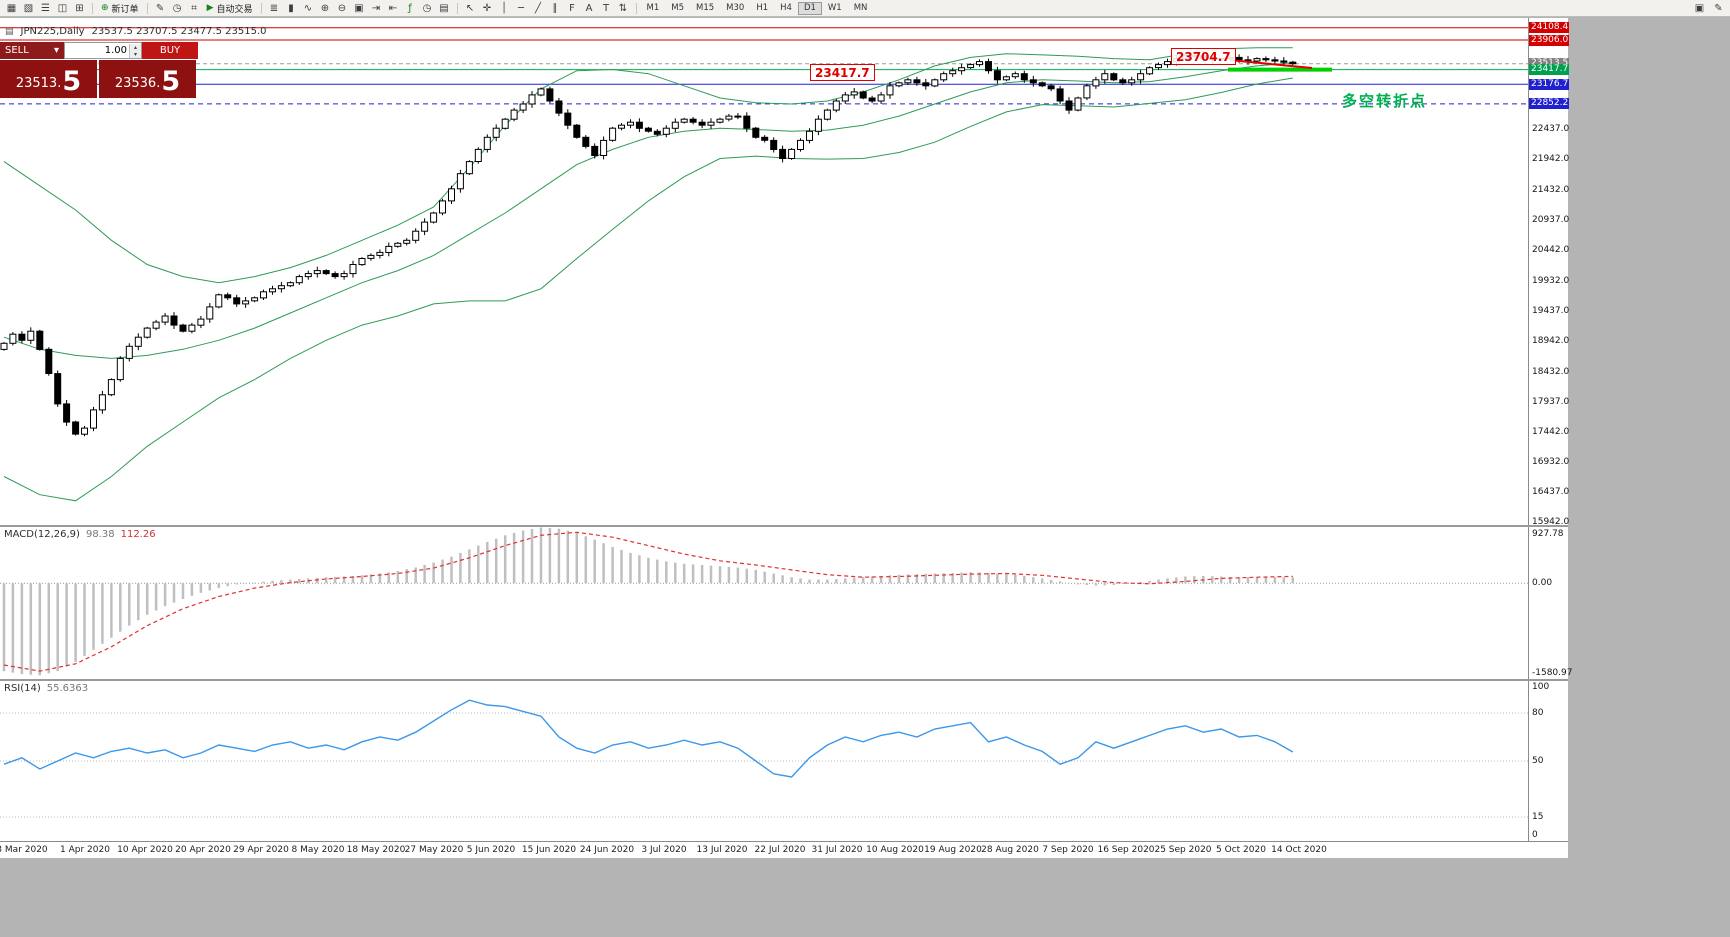 Image resolution: width=1730 pixels, height=937 pixels. What do you see at coordinates (410, 8) in the screenshot?
I see `indicators-icon: ƒ` at bounding box center [410, 8].